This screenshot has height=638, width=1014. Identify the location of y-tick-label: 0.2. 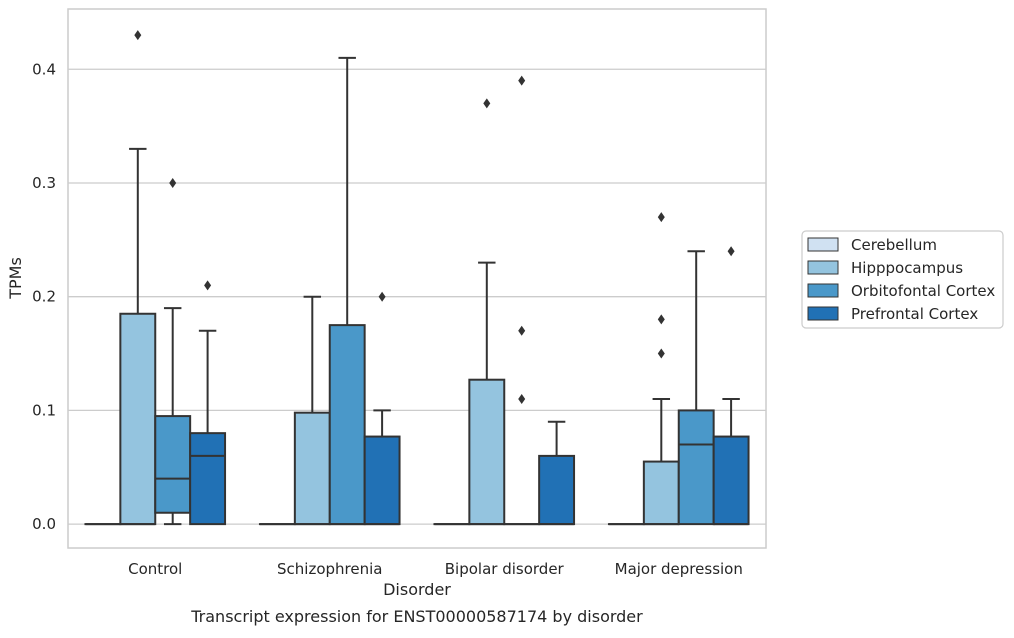
(44, 297).